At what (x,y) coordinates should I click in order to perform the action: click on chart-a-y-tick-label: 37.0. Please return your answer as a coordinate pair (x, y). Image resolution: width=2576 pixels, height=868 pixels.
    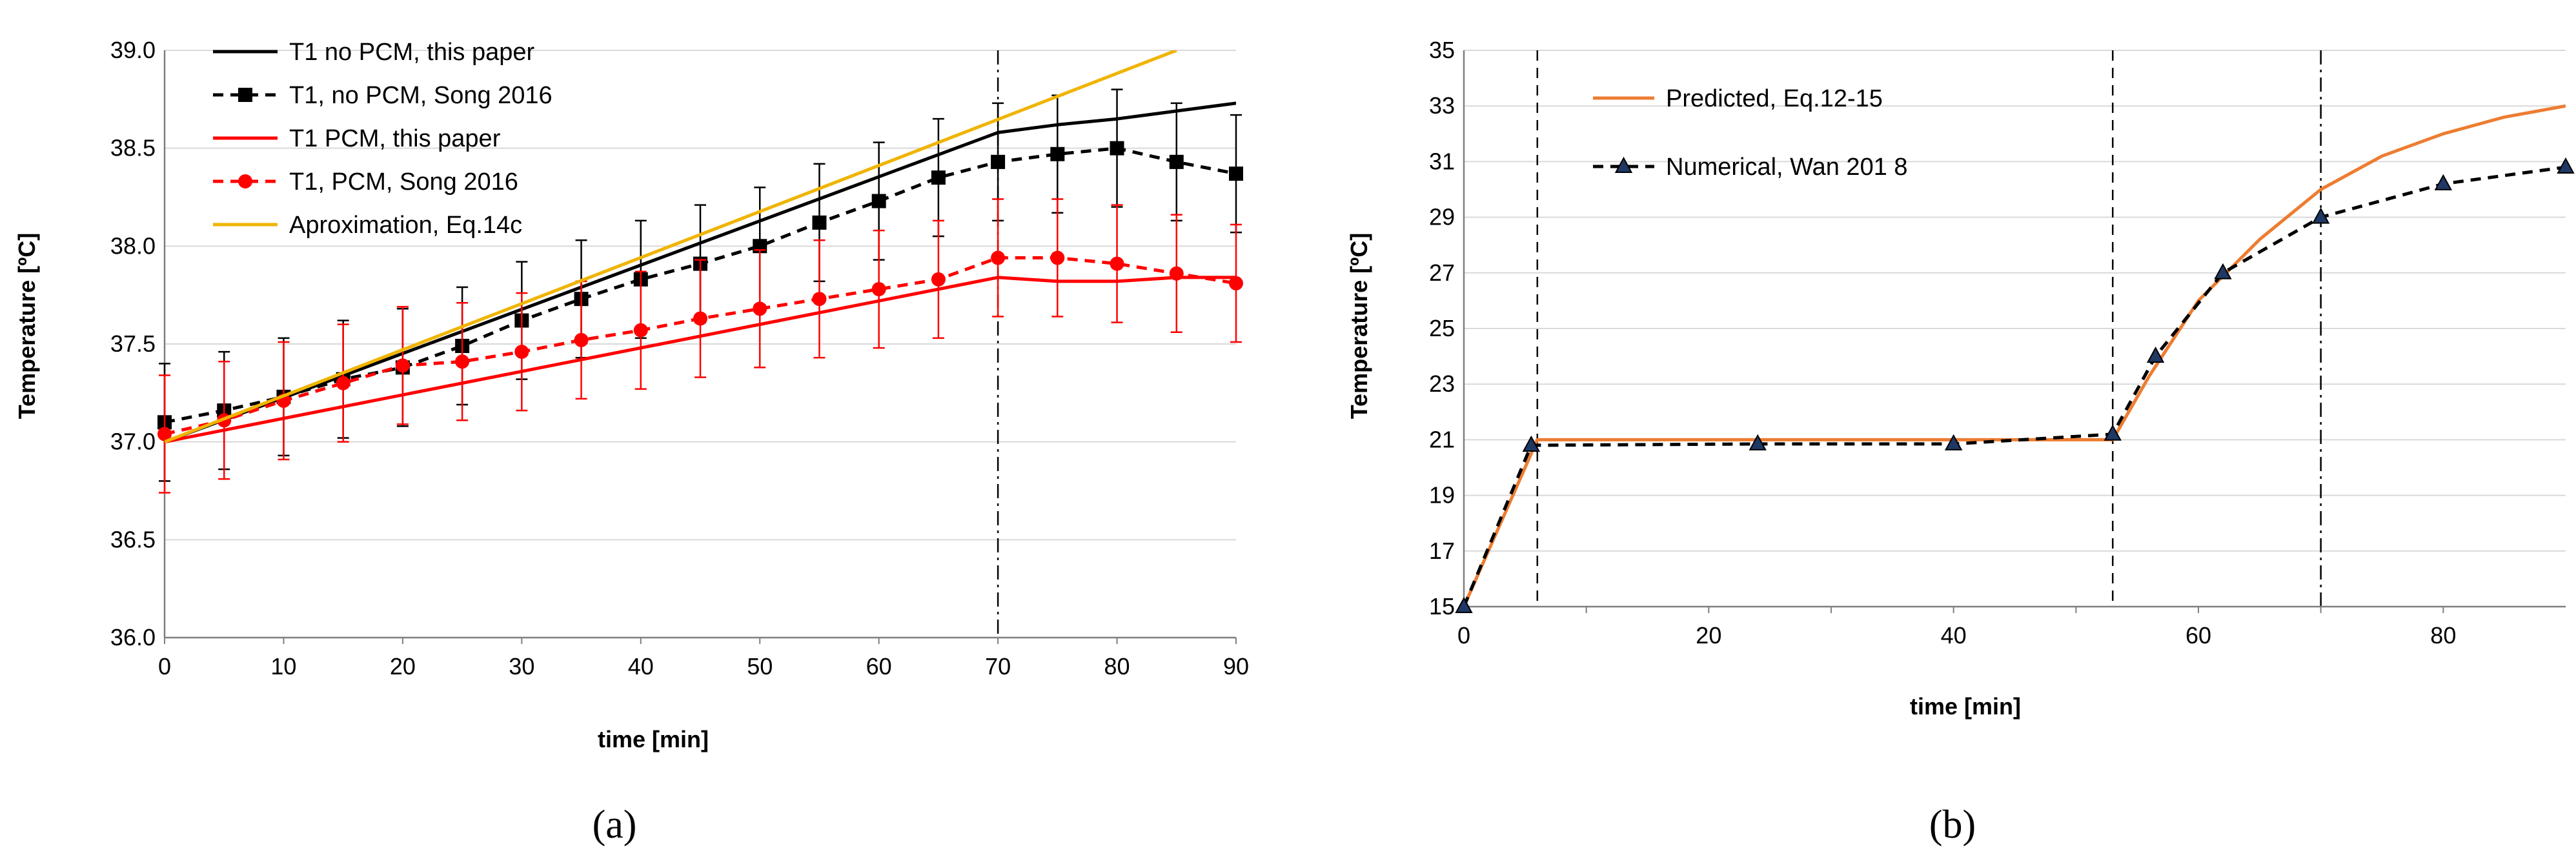
    Looking at the image, I should click on (133, 442).